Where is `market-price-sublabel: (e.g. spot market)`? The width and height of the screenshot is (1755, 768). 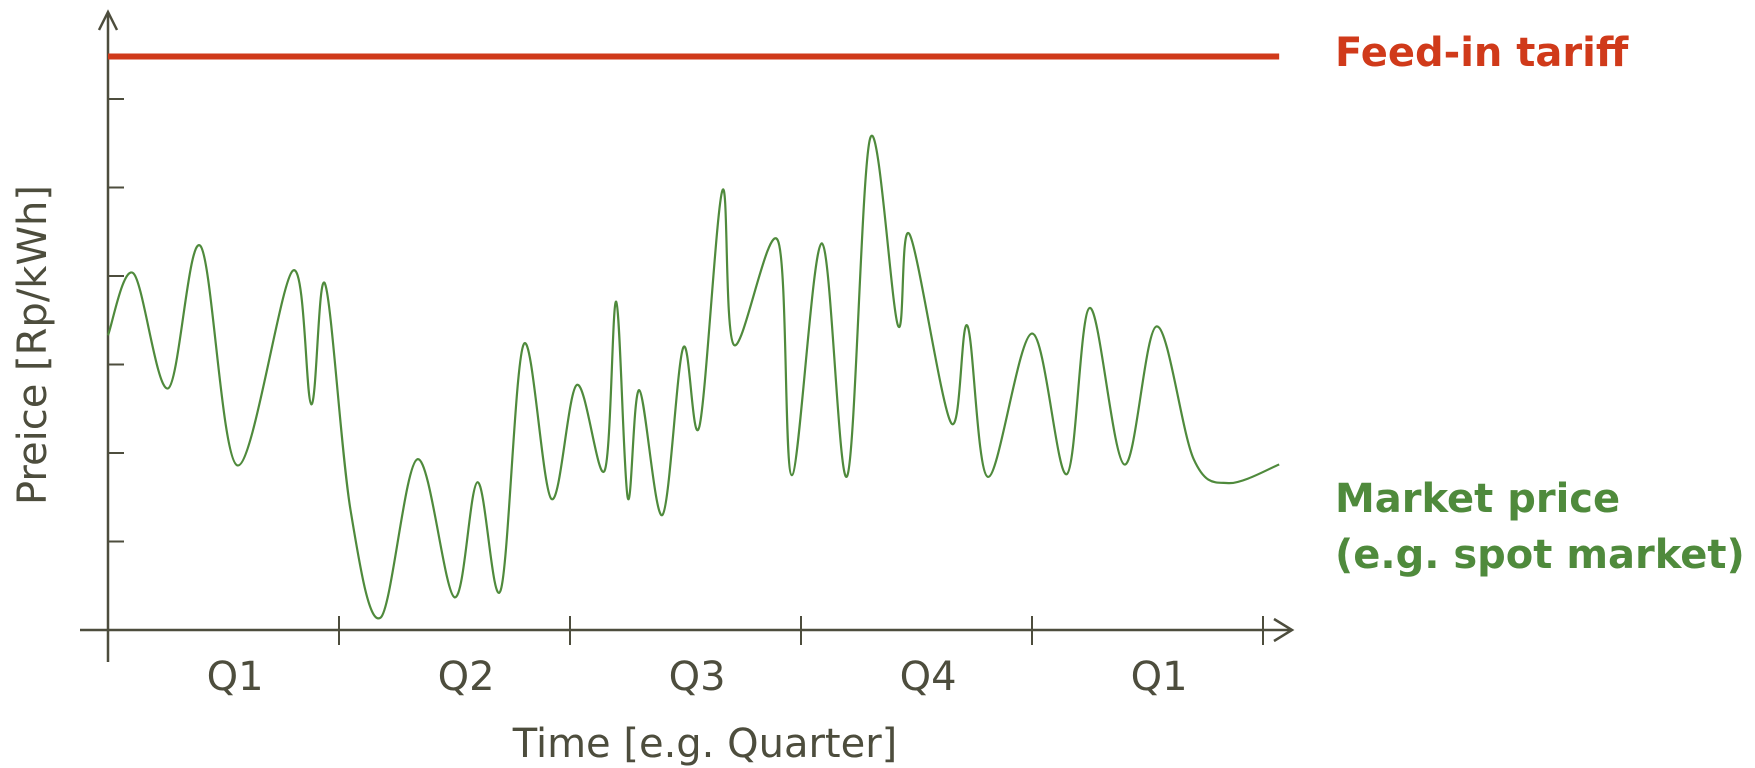
market-price-sublabel: (e.g. spot market) is located at coordinates (1540, 555).